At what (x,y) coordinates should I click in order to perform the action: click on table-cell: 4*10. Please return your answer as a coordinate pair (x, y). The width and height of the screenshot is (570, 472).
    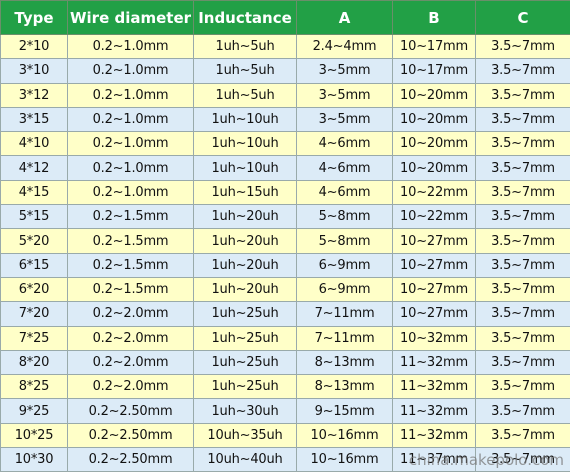
    Looking at the image, I should click on (34, 144).